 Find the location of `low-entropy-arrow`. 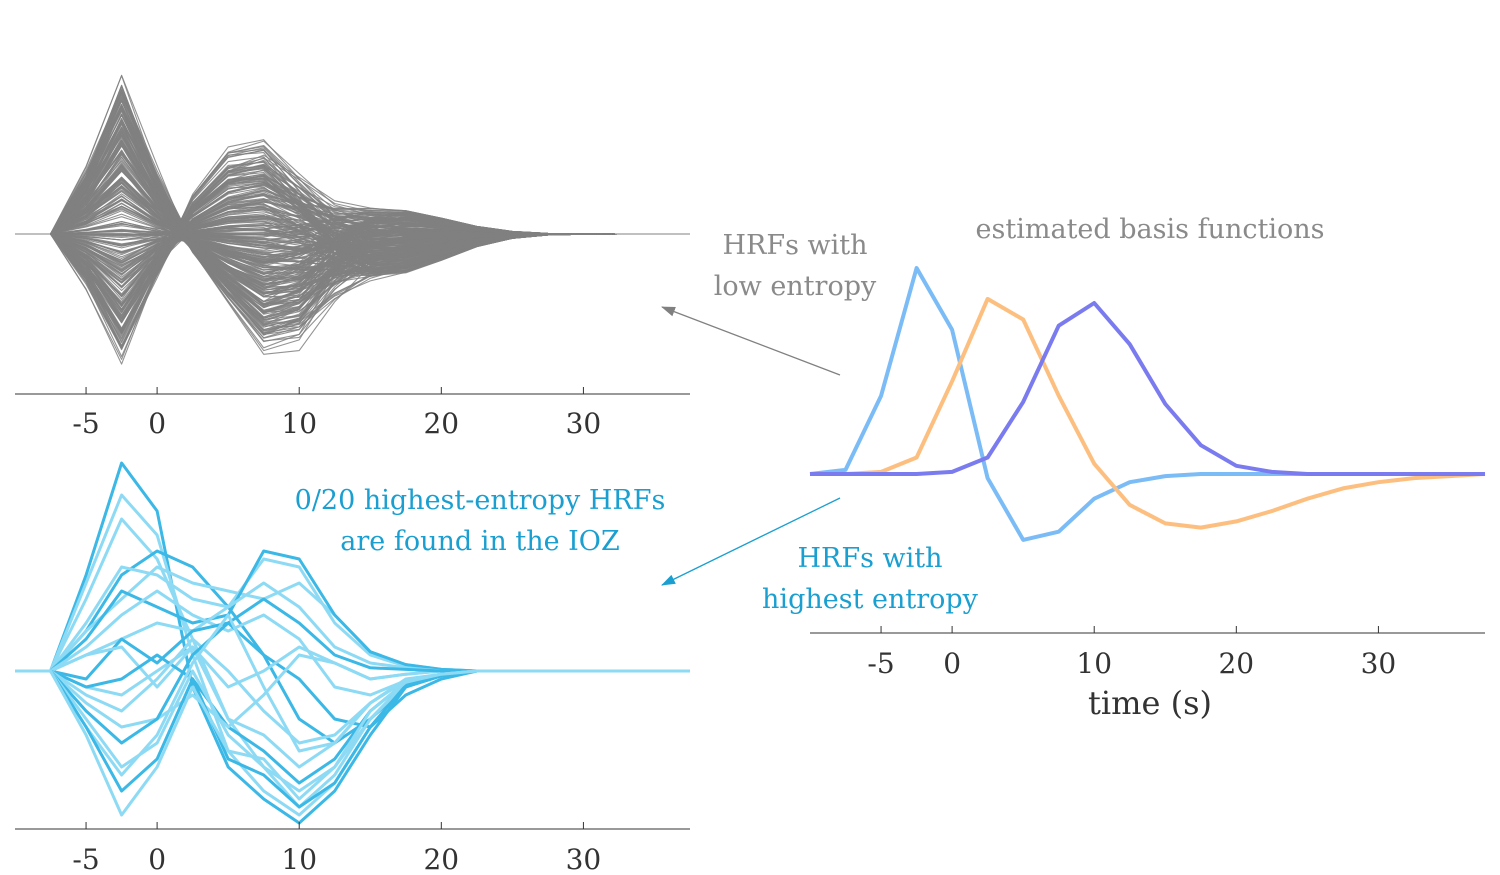

low-entropy-arrow is located at coordinates (751, 341).